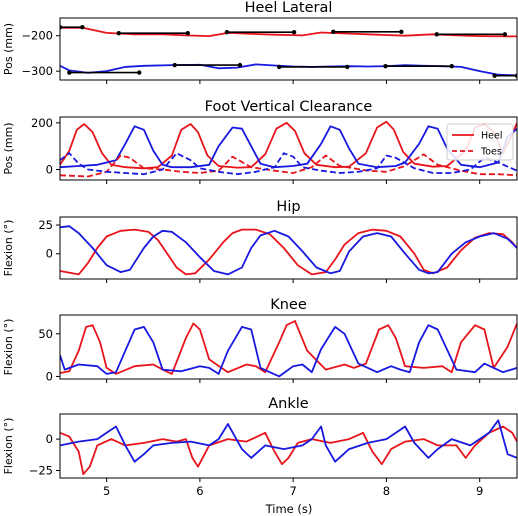 The image size is (518, 516). Describe the element at coordinates (289, 107) in the screenshot. I see `panel-title: Foot Vertical Clearance` at that location.